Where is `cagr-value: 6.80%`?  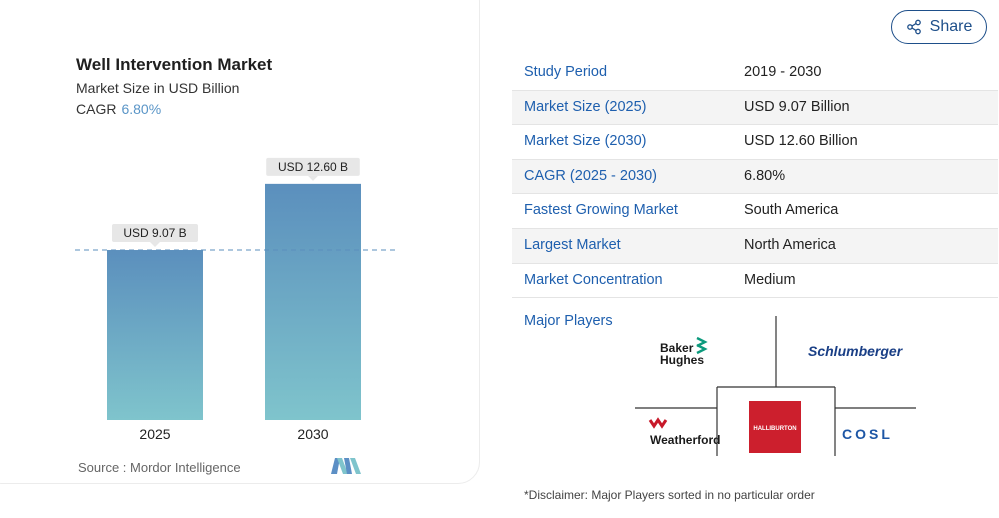
cagr-value: 6.80% is located at coordinates (141, 109).